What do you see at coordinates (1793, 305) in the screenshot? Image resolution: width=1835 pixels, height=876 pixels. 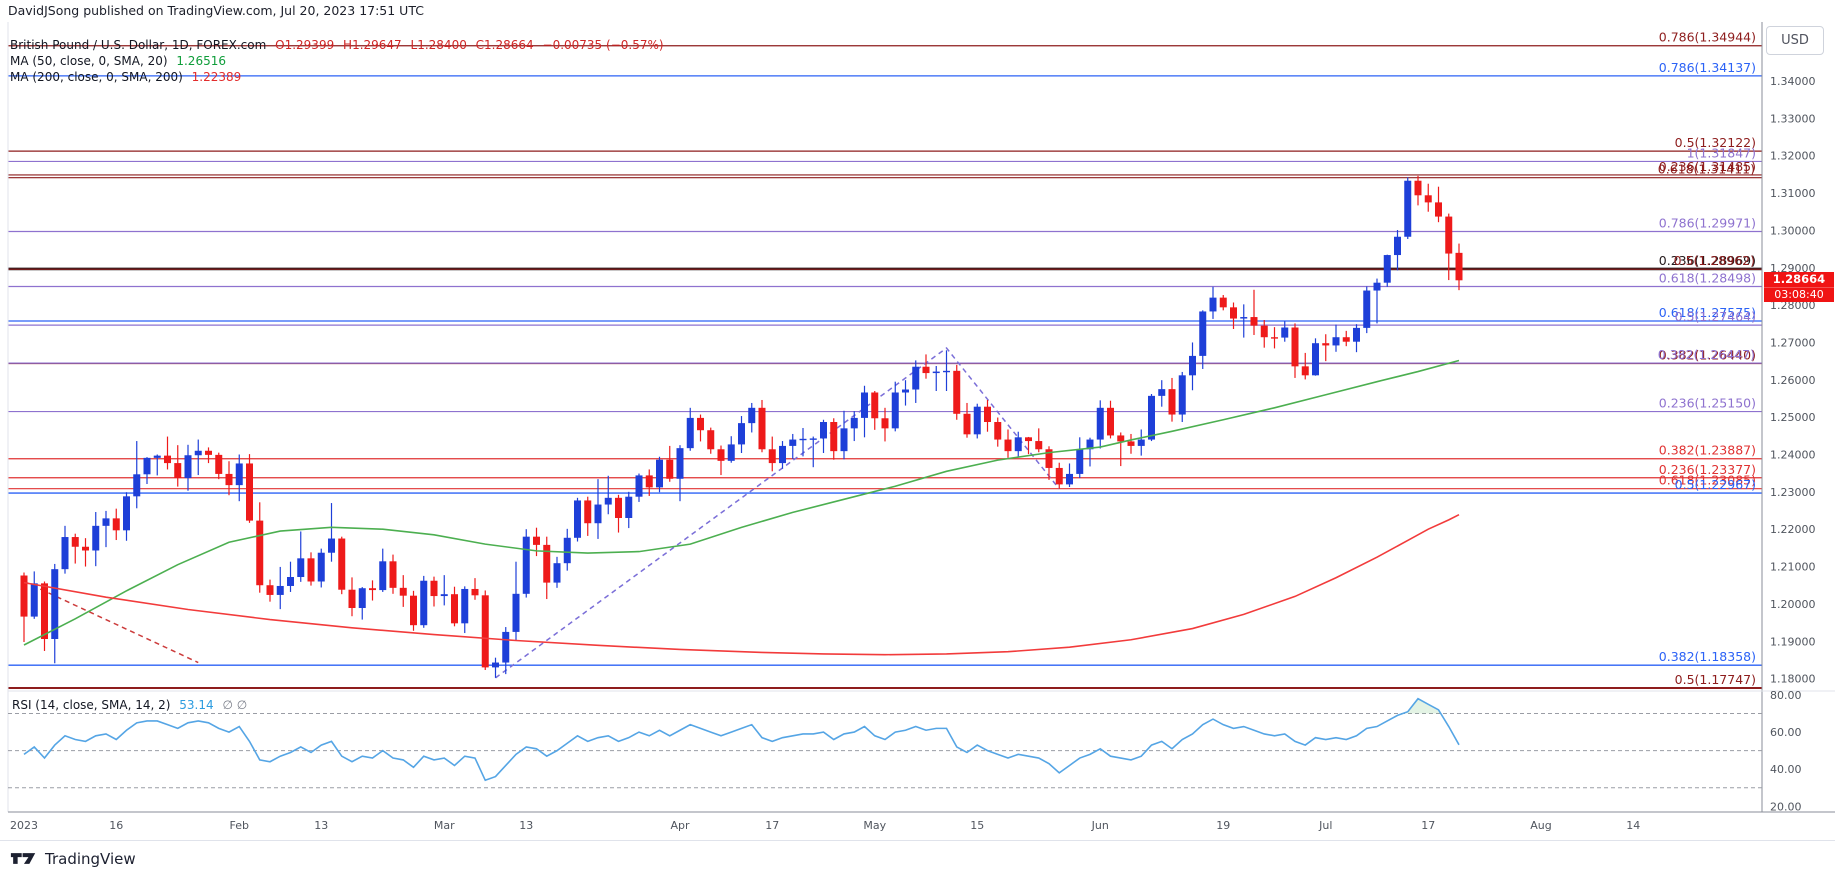 I see `price-axis-tick: 1.28000` at bounding box center [1793, 305].